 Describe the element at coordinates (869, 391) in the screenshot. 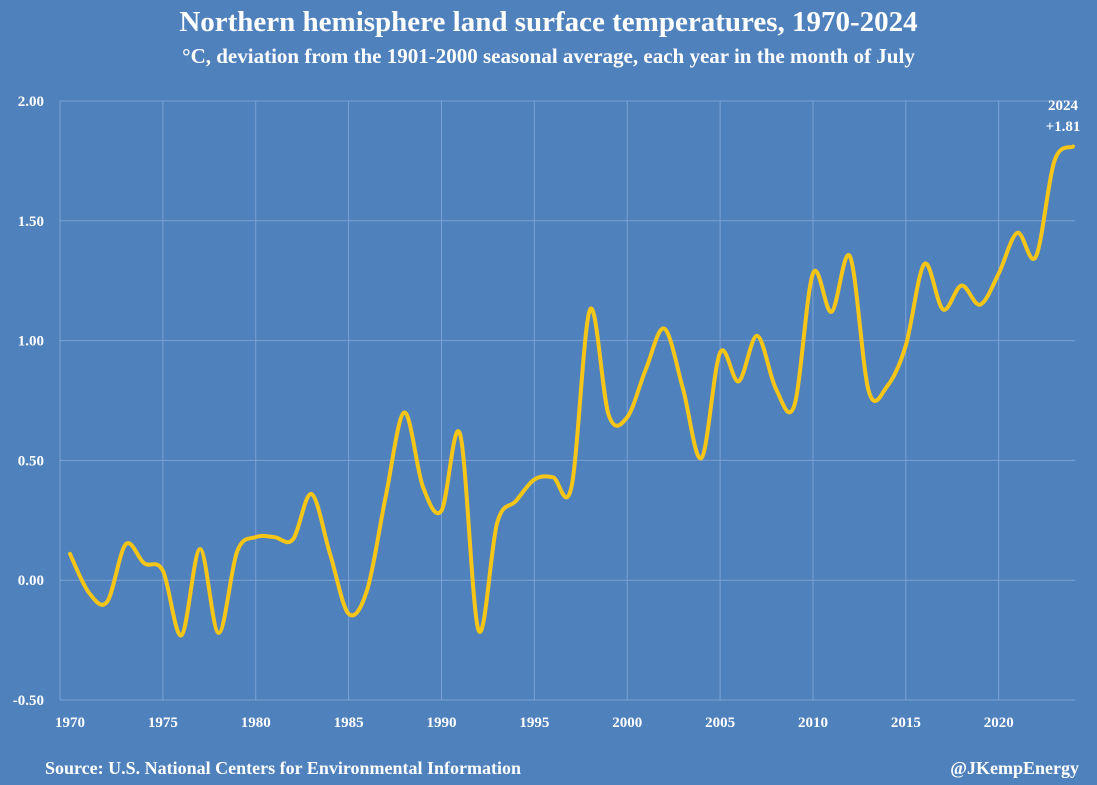

I see `data-point-2013` at that location.